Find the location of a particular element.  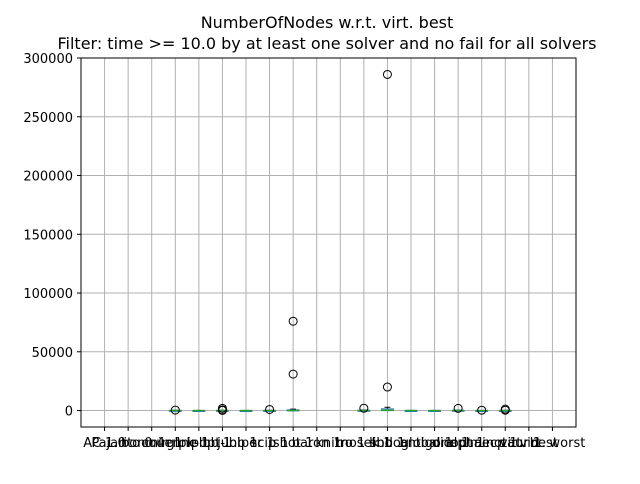

x-tick-label: knitro 1 is located at coordinates (340, 443).